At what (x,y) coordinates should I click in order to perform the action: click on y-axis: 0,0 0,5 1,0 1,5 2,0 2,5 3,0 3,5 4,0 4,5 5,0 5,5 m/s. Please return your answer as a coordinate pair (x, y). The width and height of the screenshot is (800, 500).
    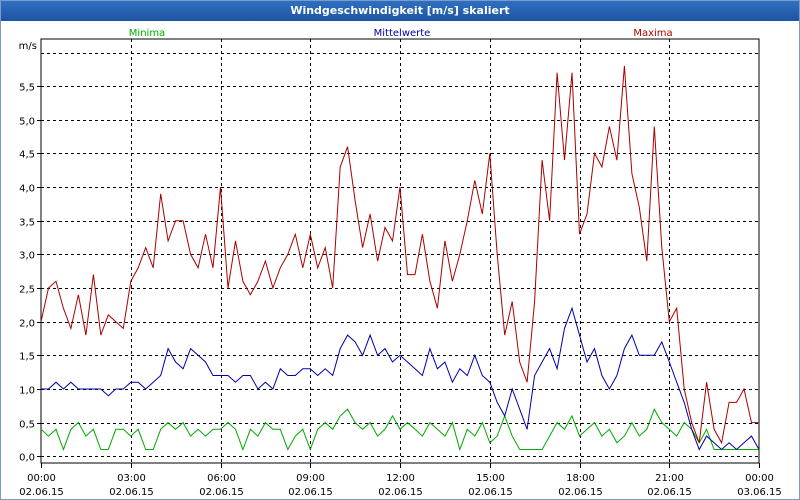
    Looking at the image, I should click on (30, 252).